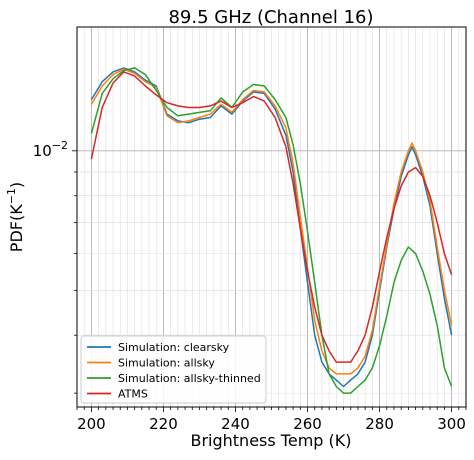  What do you see at coordinates (235, 424) in the screenshot?
I see `x-tick-label: 240` at bounding box center [235, 424].